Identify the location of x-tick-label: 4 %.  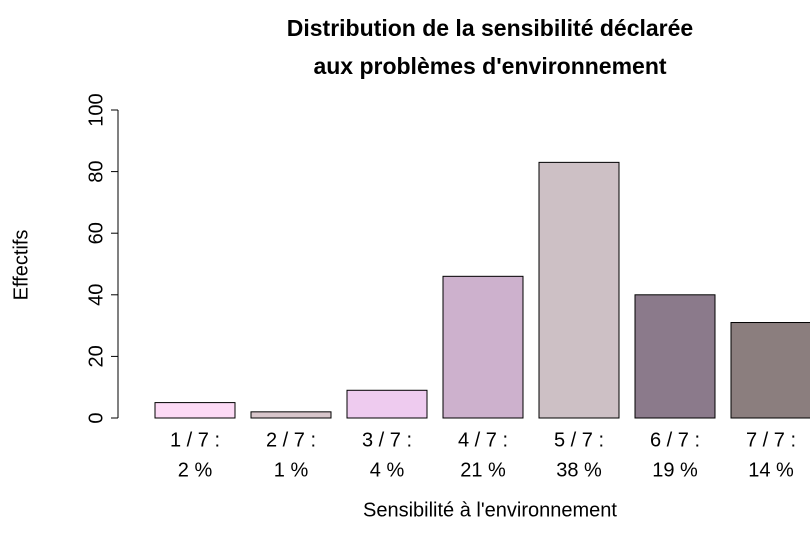
(387, 470).